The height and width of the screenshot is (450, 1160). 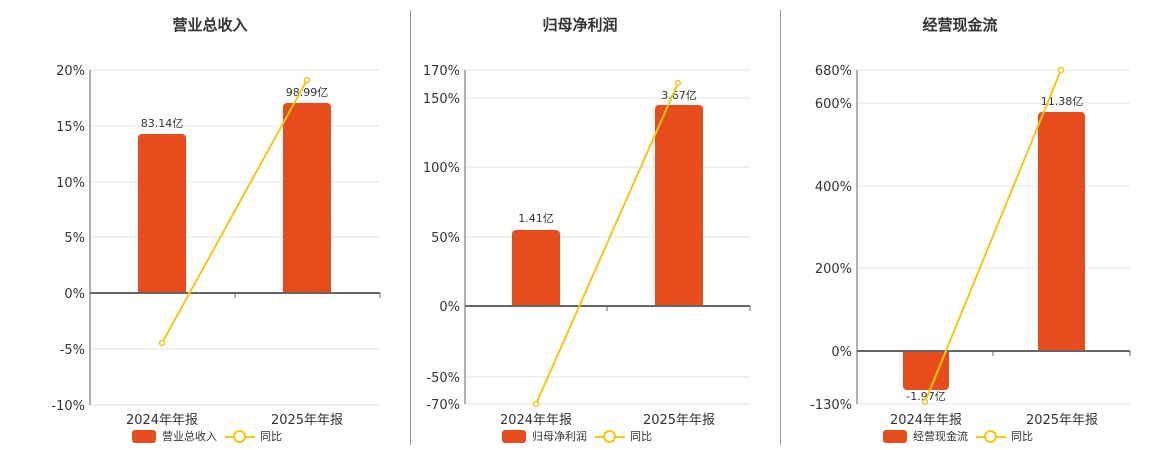 What do you see at coordinates (443, 378) in the screenshot?
I see `y-tick: -50%` at bounding box center [443, 378].